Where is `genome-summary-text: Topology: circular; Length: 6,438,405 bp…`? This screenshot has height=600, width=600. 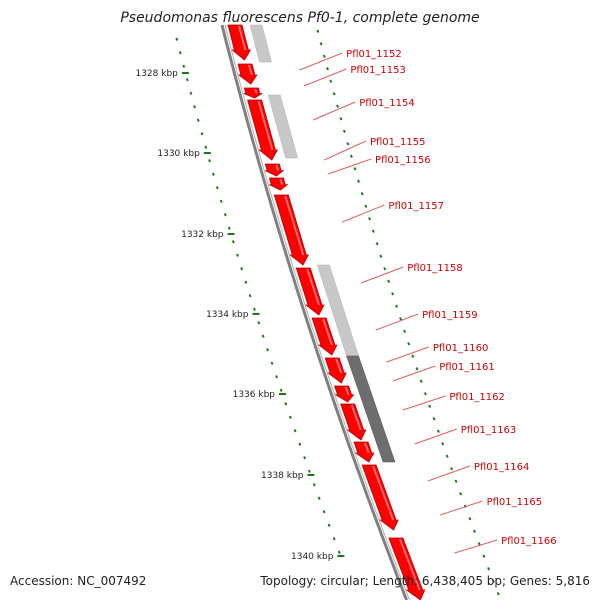 genome-summary-text: Topology: circular; Length: 6,438,405 bp… is located at coordinates (424, 581).